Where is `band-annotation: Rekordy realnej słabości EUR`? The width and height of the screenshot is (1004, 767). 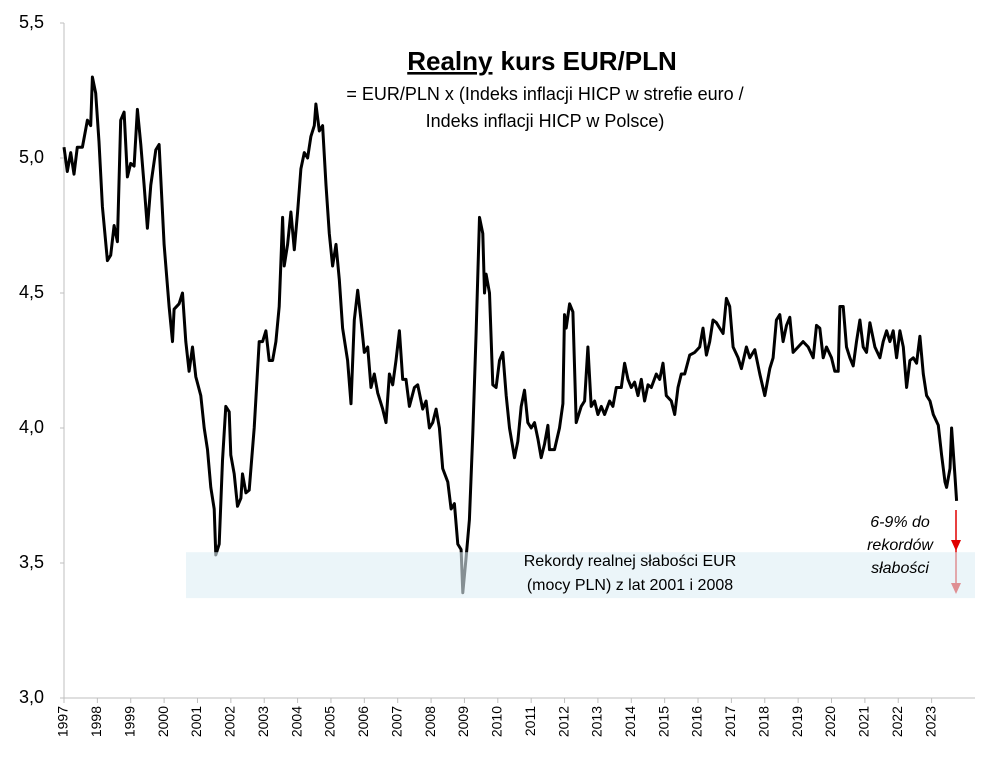
band-annotation: Rekordy realnej słabości EUR is located at coordinates (630, 561).